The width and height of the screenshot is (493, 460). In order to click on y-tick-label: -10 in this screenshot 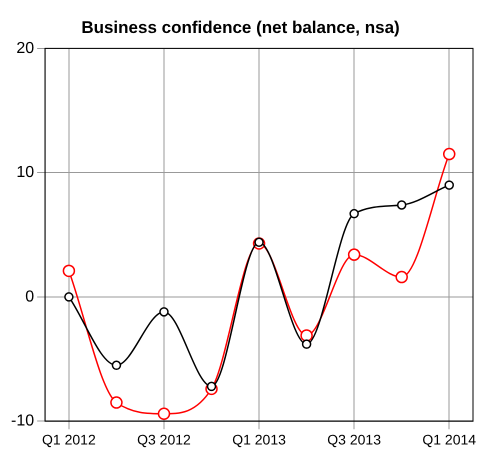, I will do `click(22, 421)`.